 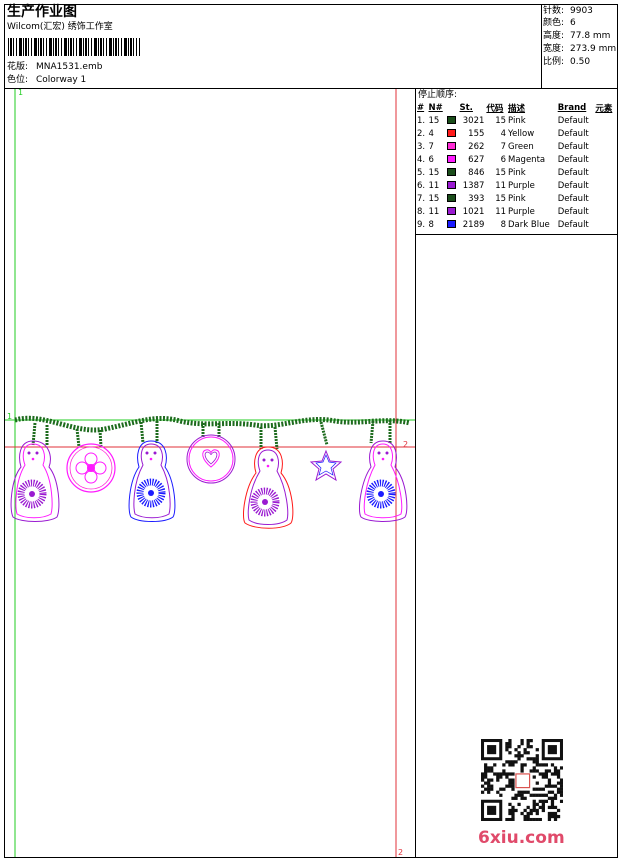 I want to click on col-index: #, so click(x=421, y=107).